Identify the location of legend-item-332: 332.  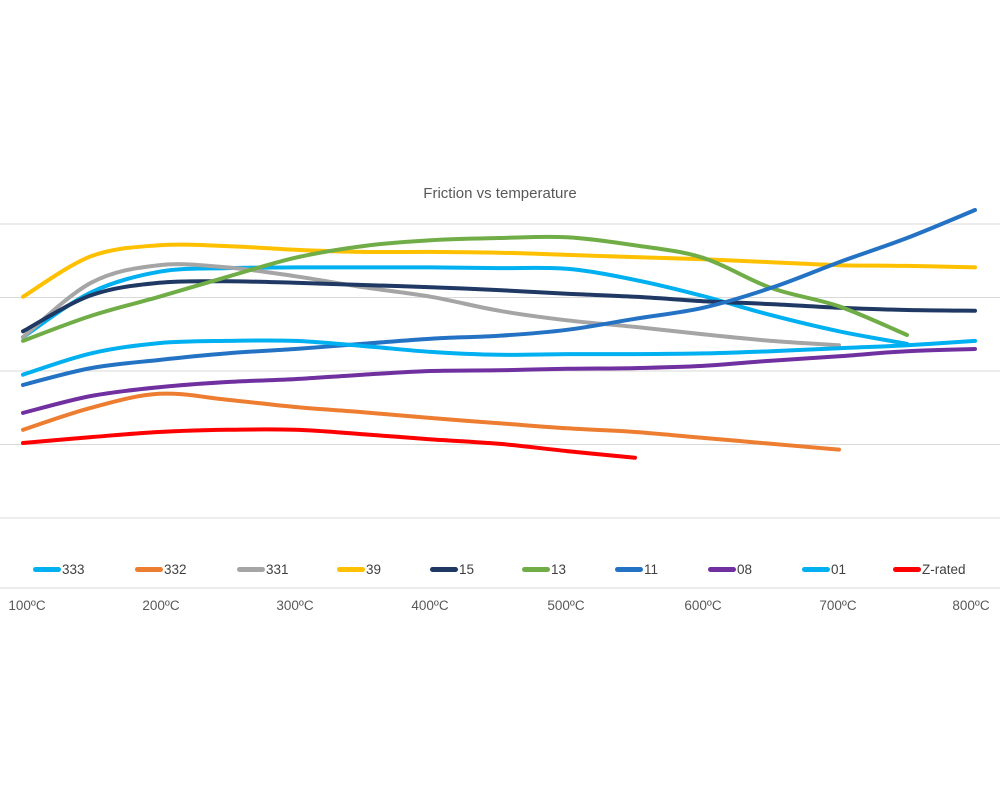
(161, 569).